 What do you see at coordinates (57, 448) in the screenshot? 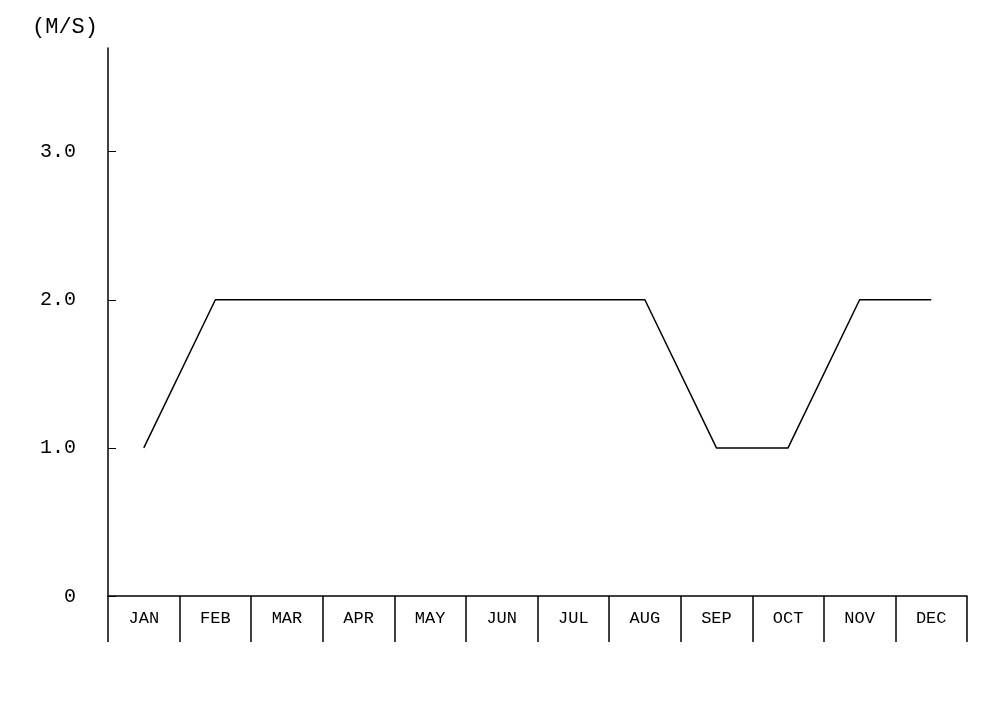
I see `y-tick-label: 1.0` at bounding box center [57, 448].